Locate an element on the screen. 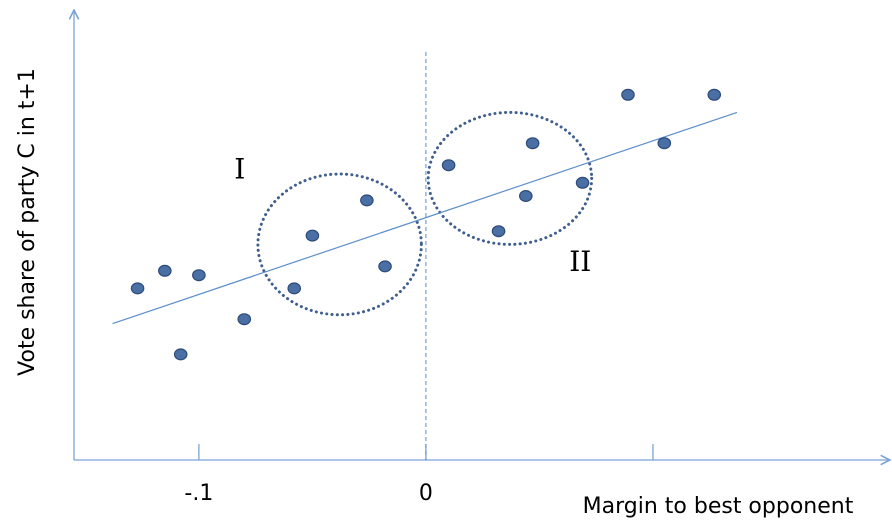 The width and height of the screenshot is (892, 521). region-label-2: II is located at coordinates (580, 261).